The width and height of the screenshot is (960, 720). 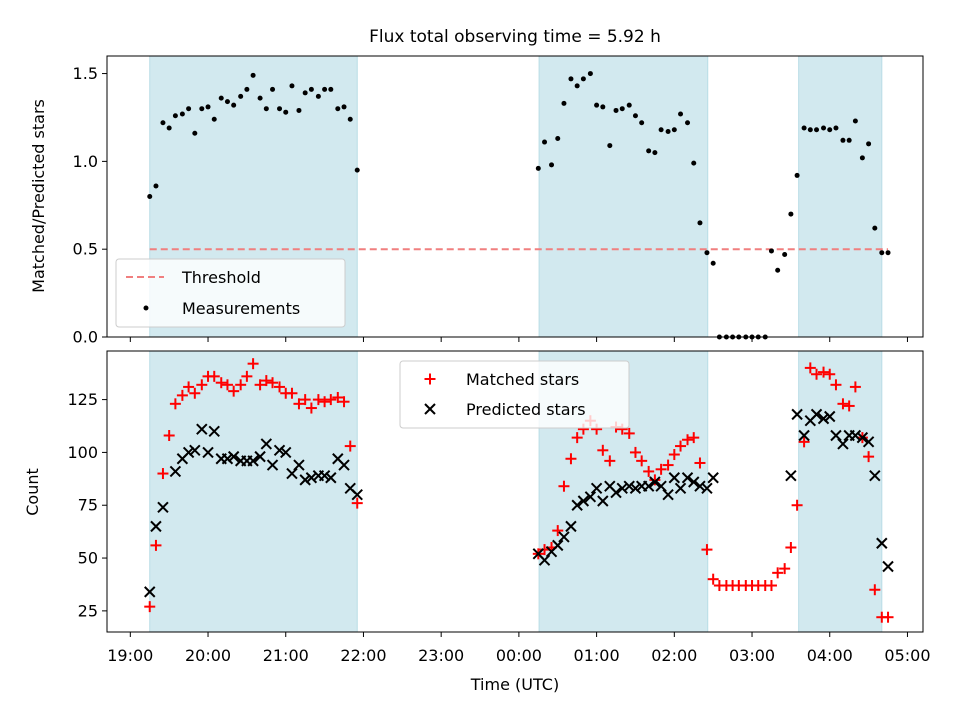 What do you see at coordinates (85, 337) in the screenshot?
I see `y-tick-label: 0.0` at bounding box center [85, 337].